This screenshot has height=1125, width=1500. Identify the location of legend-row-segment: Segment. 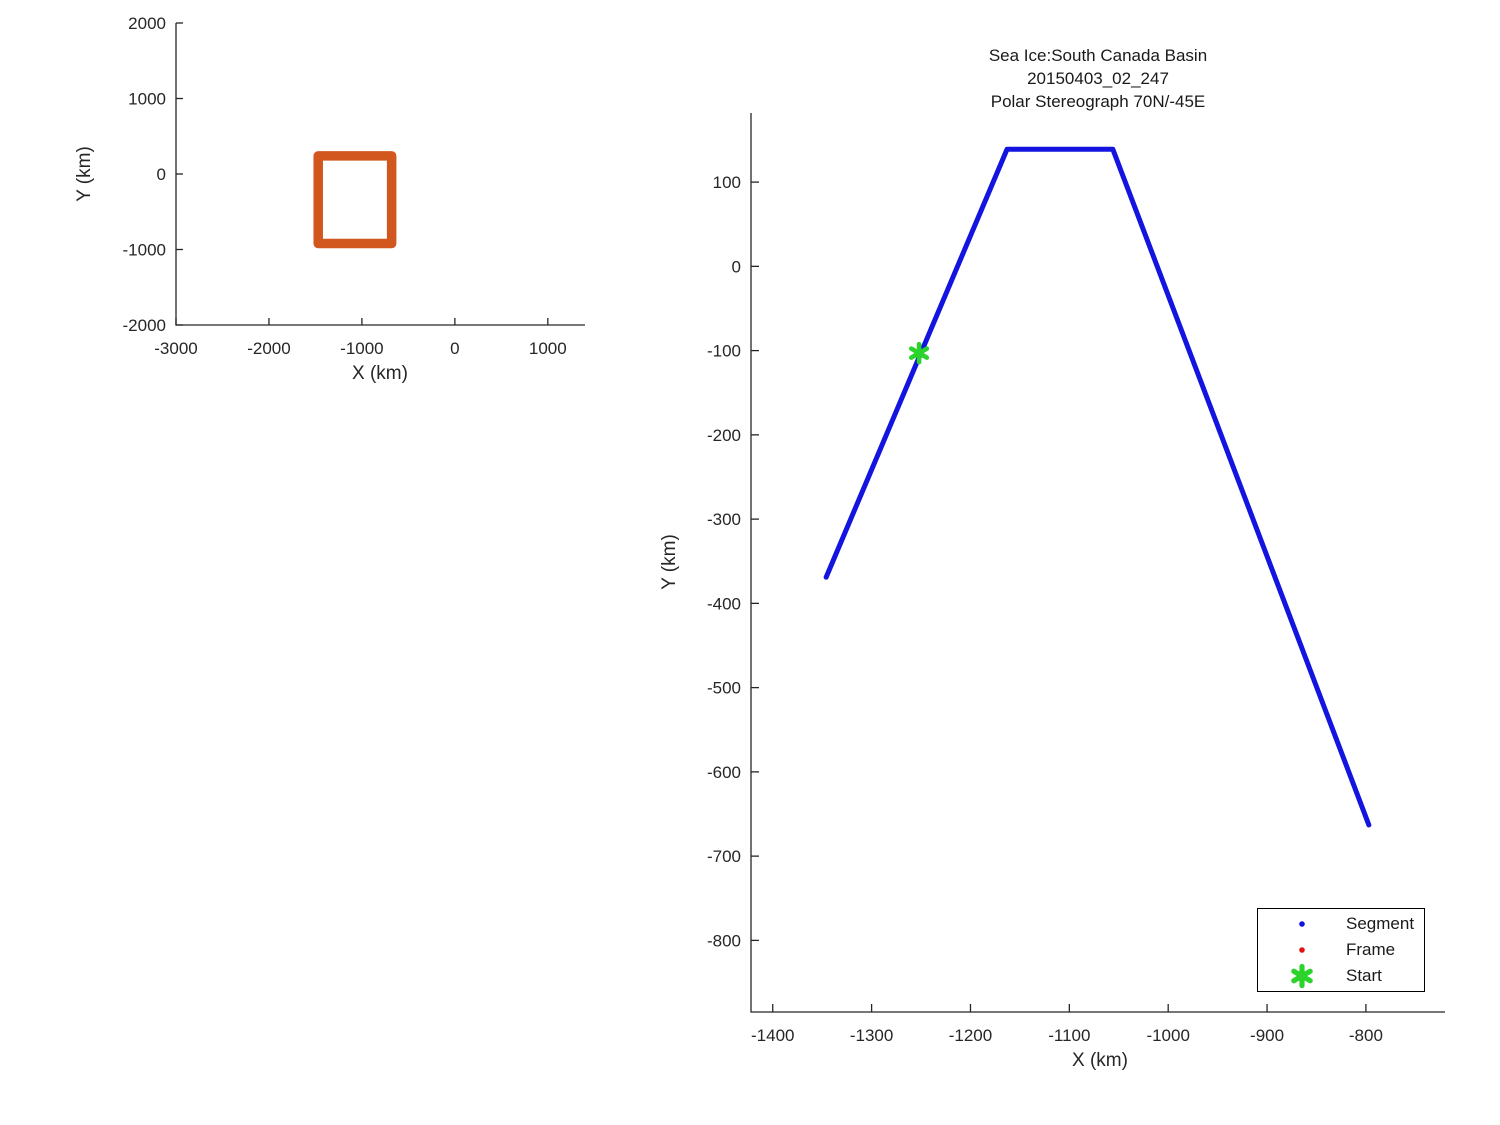
(1341, 924).